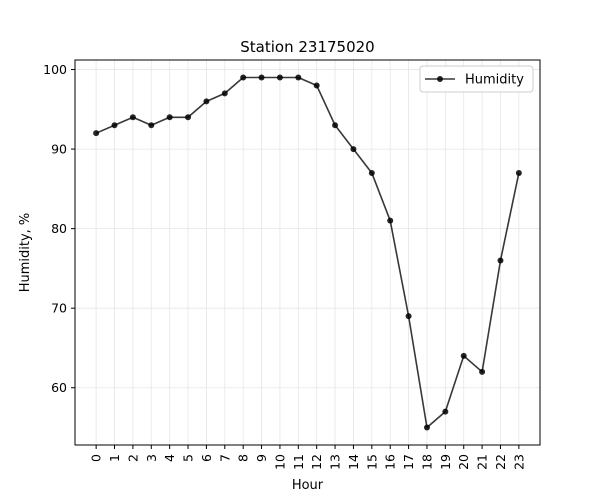  What do you see at coordinates (25, 253) in the screenshot?
I see `y-axis-label: Humidity, %` at bounding box center [25, 253].